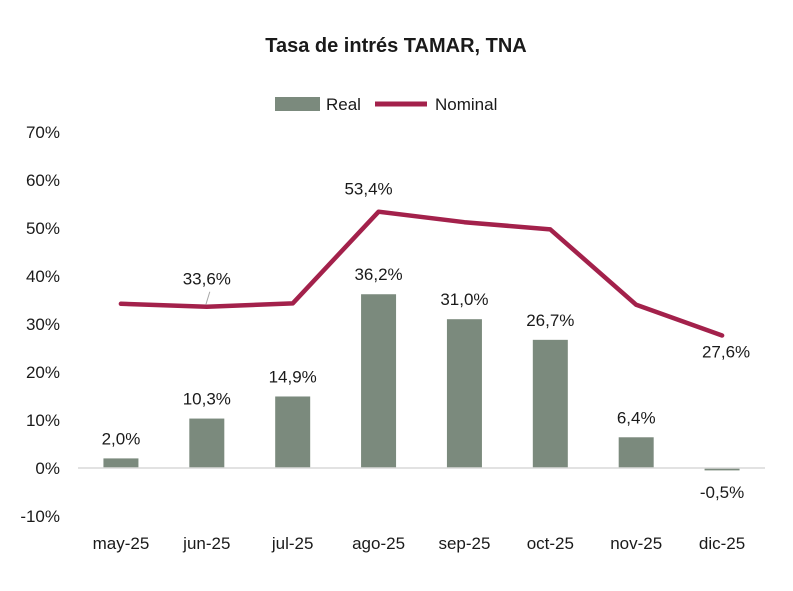 The height and width of the screenshot is (591, 793). What do you see at coordinates (43, 372) in the screenshot?
I see `y-tick-label: 20%` at bounding box center [43, 372].